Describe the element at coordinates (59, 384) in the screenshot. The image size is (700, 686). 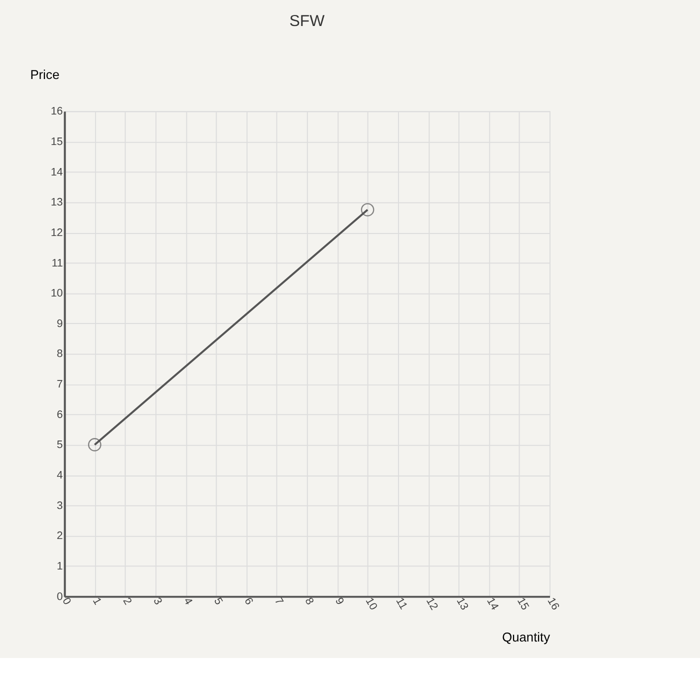
I see `y-tick-label: 7` at that location.